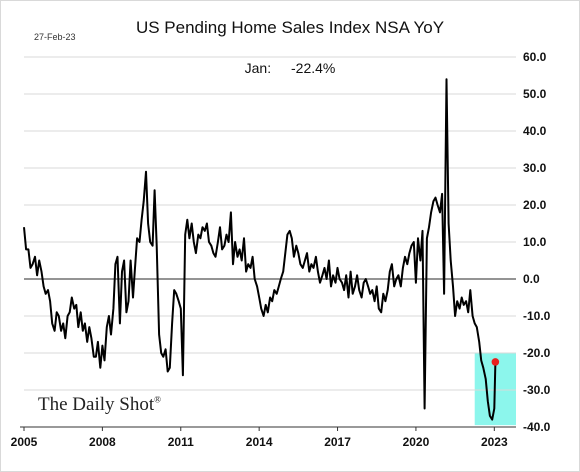  I want to click on y-tick-label: 20.0, so click(535, 205).